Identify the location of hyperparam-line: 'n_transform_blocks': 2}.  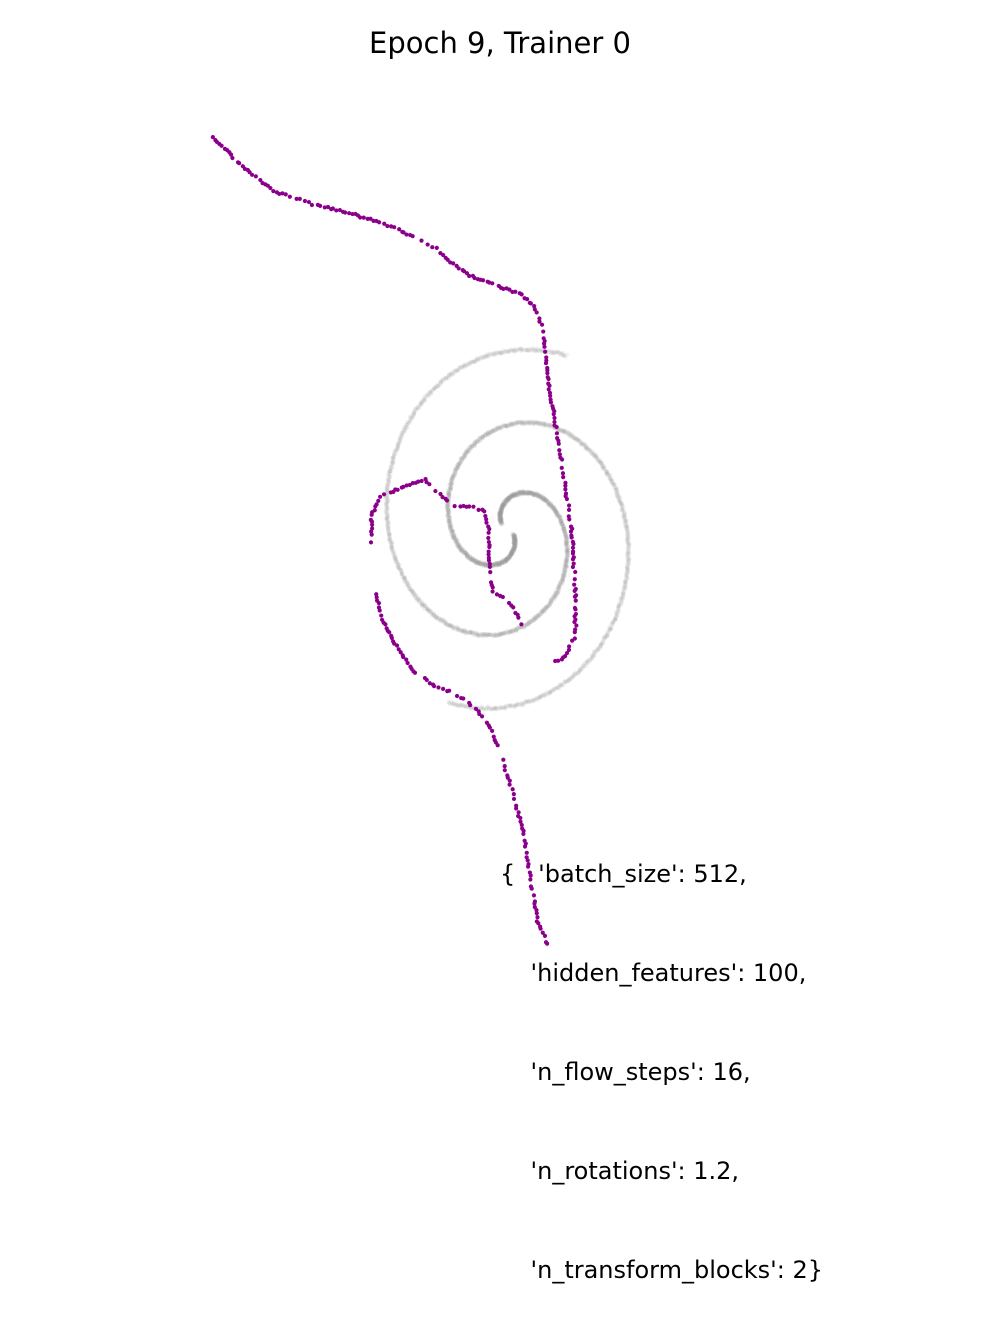
(662, 1270).